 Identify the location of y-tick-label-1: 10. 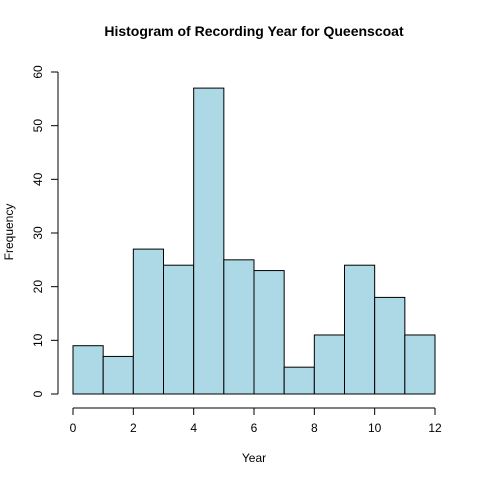
(38, 340).